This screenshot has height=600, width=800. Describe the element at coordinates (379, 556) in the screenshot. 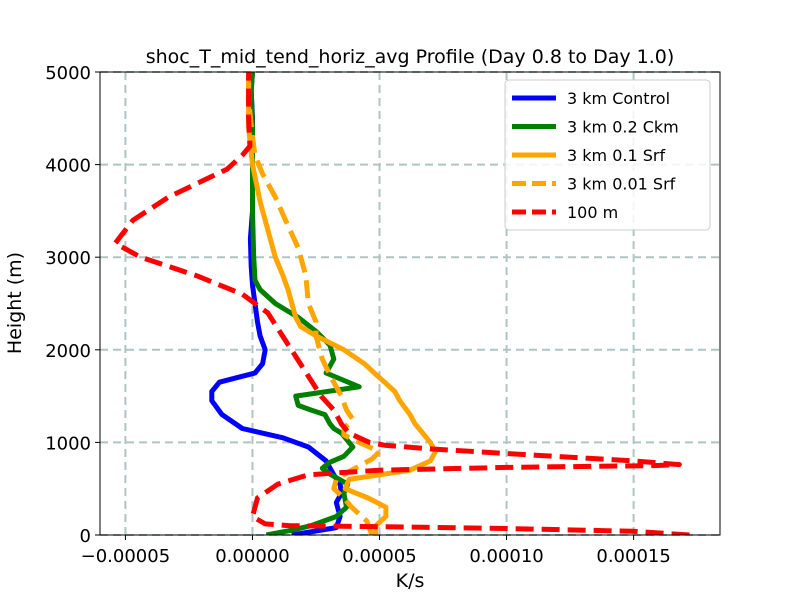

I see `x-tick-label: 0.00005` at that location.